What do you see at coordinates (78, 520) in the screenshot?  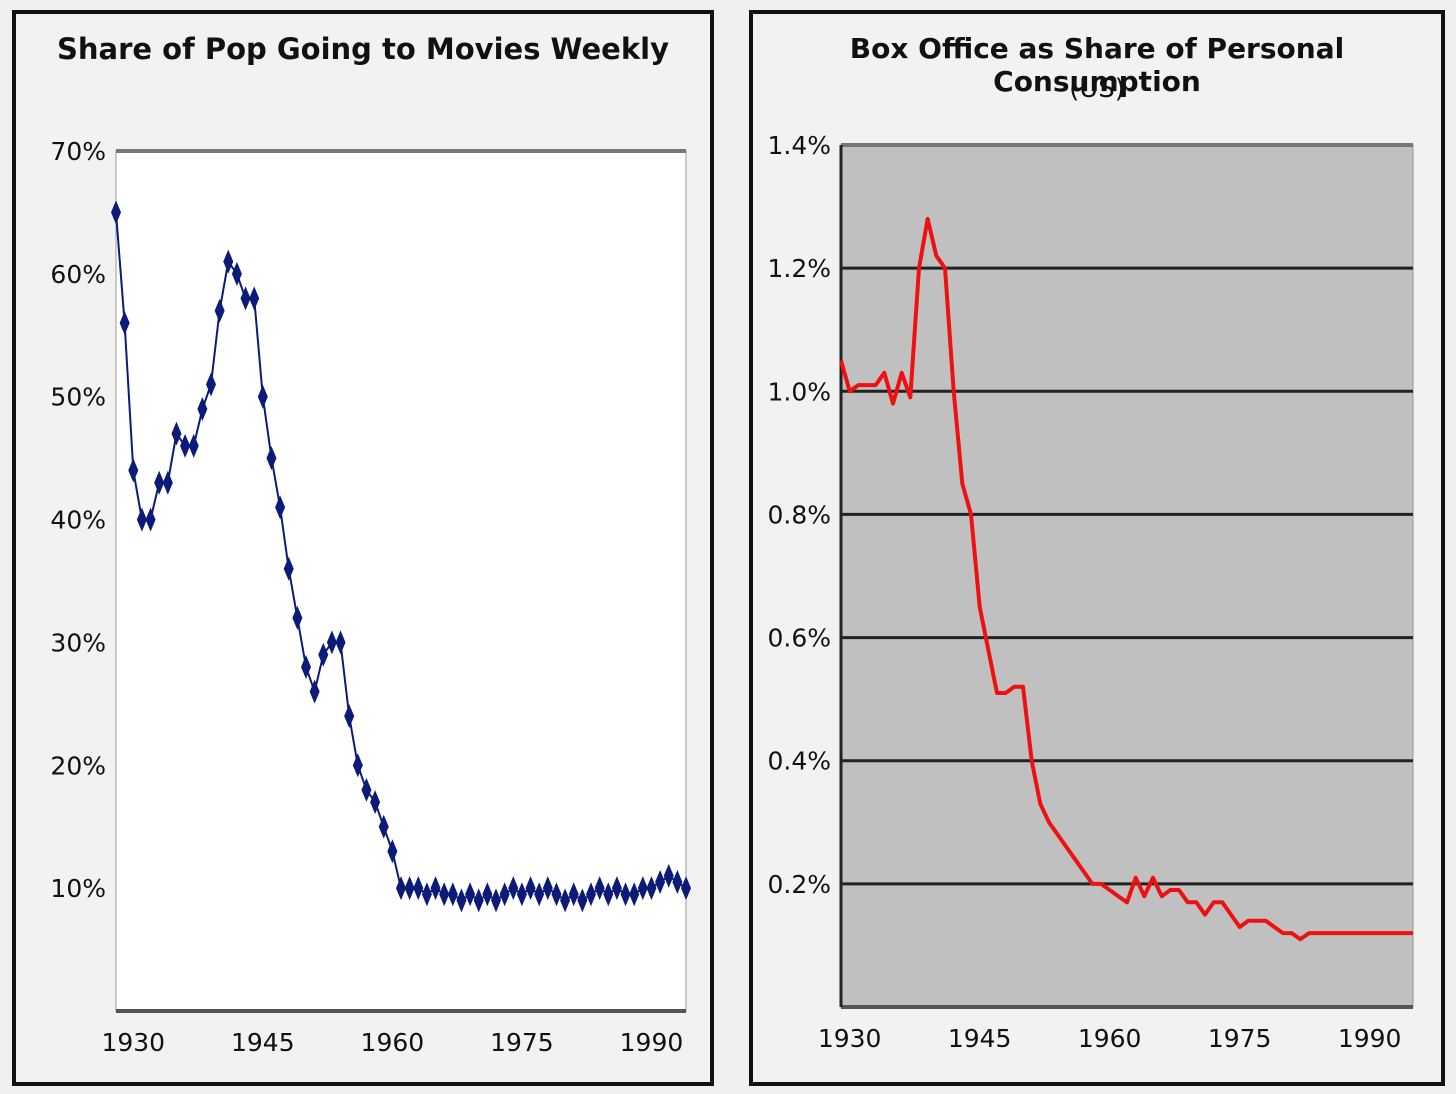 I see `y-tick-label: 40%` at bounding box center [78, 520].